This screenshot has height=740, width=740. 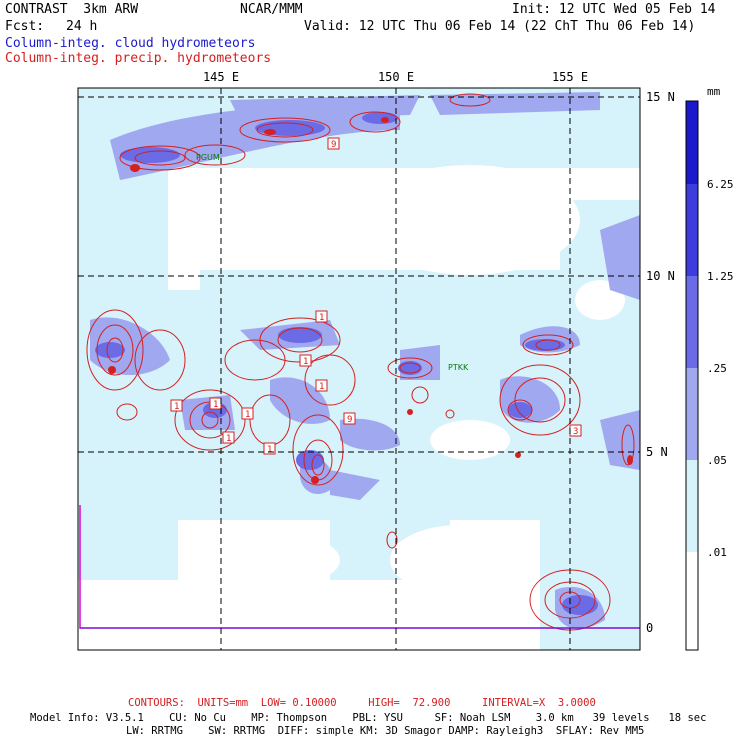 I want to click on colorbar-level: .05, so click(x=717, y=460).